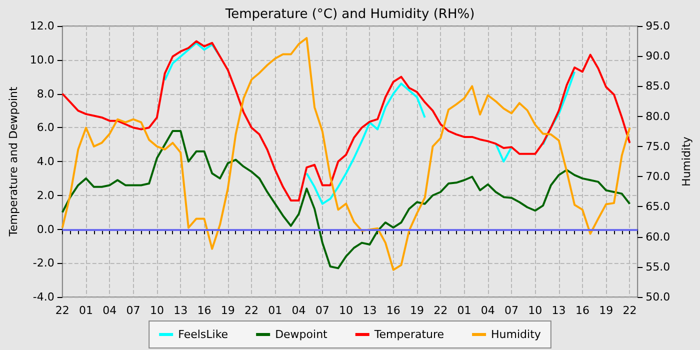 Image resolution: width=700 pixels, height=350 pixels. I want to click on y2-tick-label: 70.0, so click(658, 177).